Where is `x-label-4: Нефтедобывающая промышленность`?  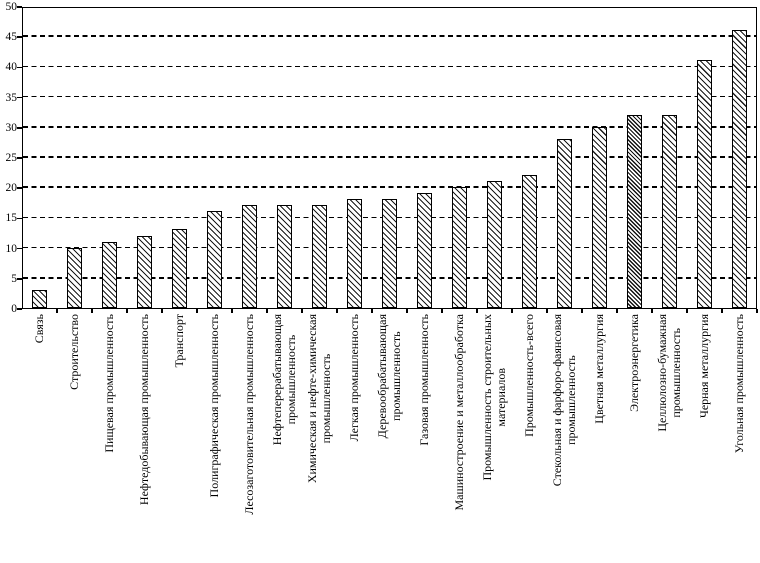
x-label-4: Нефтедобывающая промышленность is located at coordinates (144, 437).